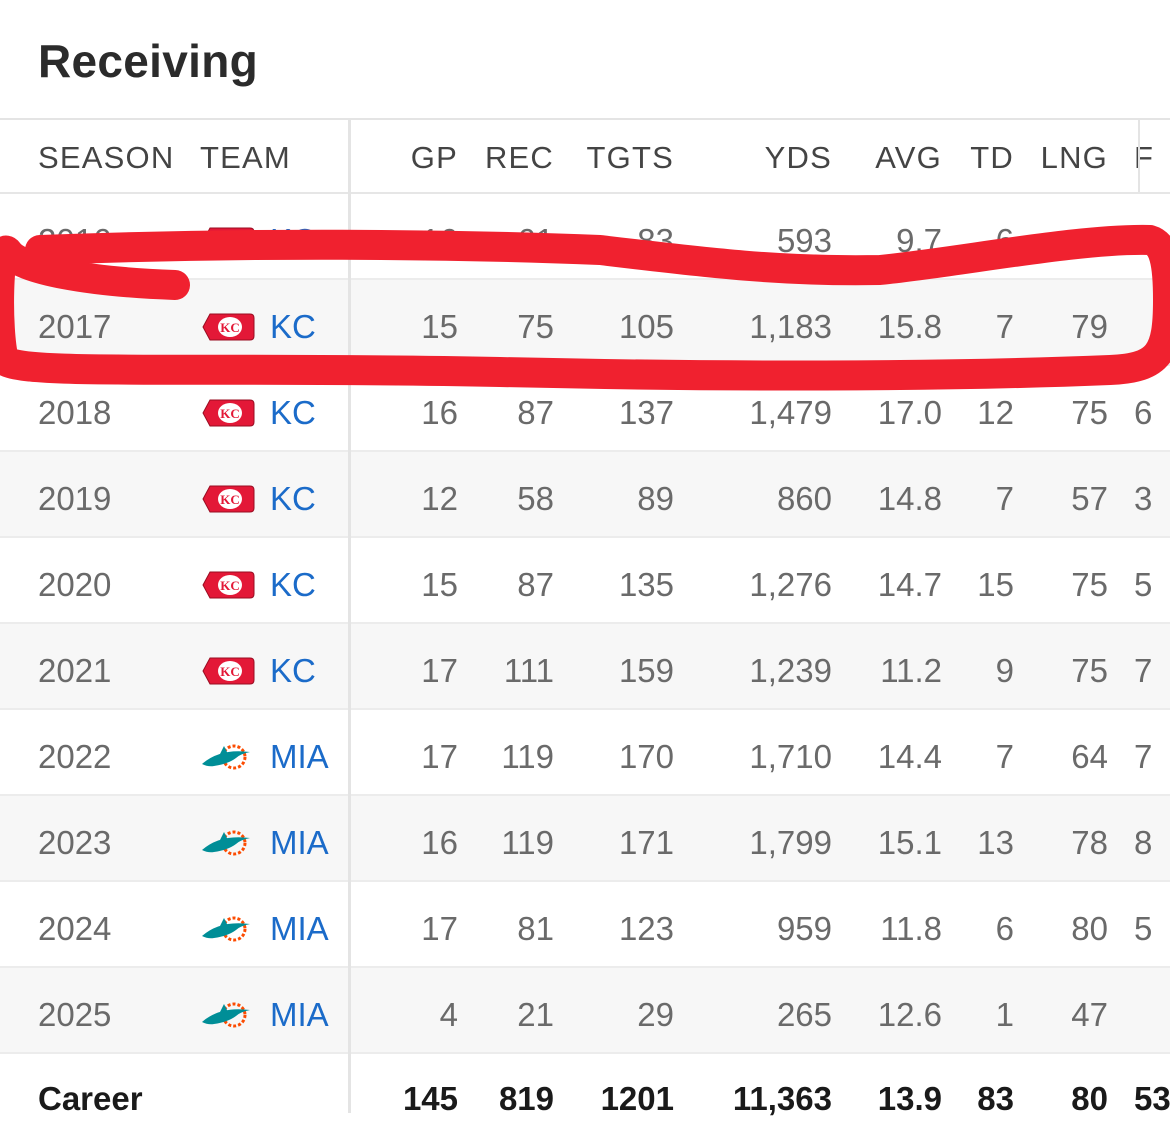 The image size is (1170, 1138). I want to click on lng-cell: 79, so click(1089, 326).